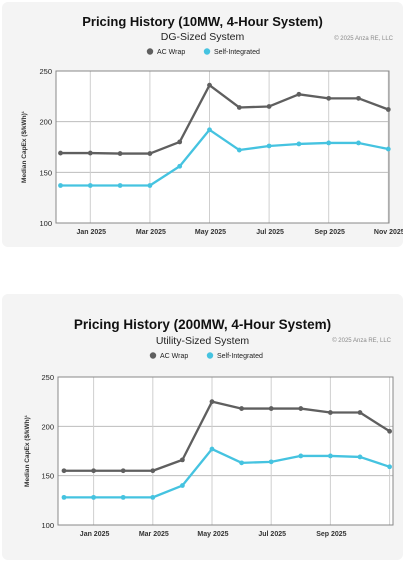 The image size is (407, 566). What do you see at coordinates (202, 37) in the screenshot?
I see `chart-subtitle: DG-Sized System` at bounding box center [202, 37].